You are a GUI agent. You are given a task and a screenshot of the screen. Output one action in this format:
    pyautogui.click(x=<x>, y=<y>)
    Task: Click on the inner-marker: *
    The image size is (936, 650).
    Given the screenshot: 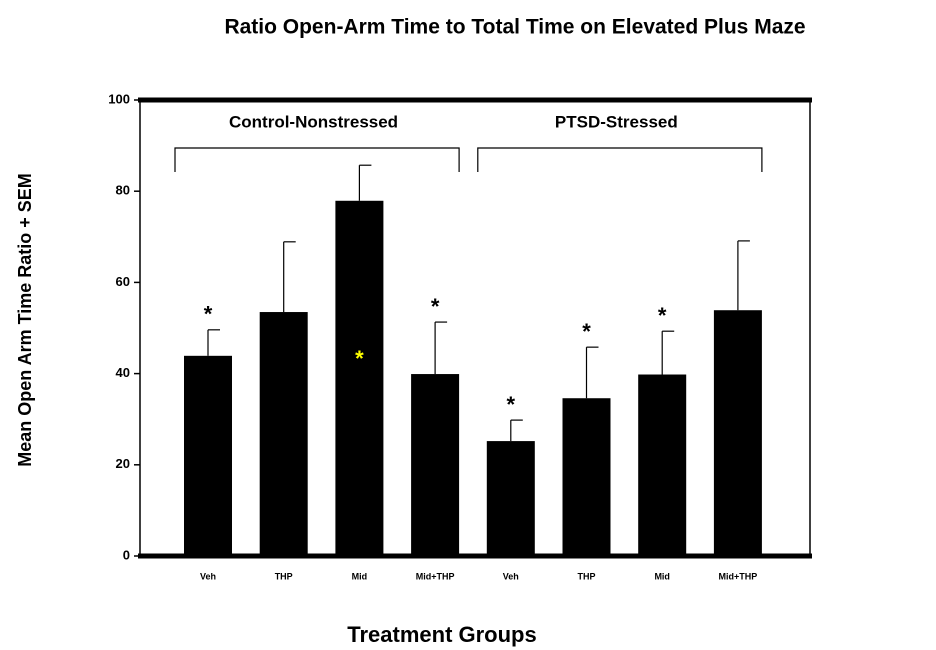 What is the action you would take?
    pyautogui.click(x=359, y=358)
    